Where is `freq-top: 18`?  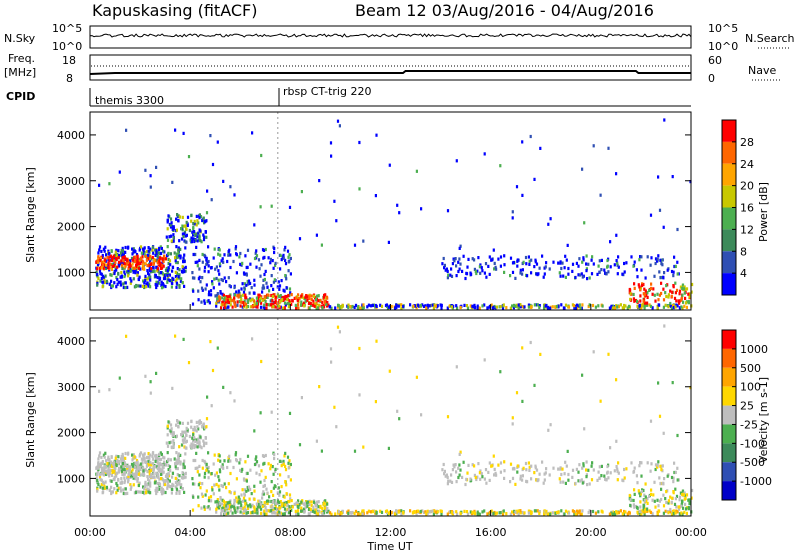
freq-top: 18 is located at coordinates (69, 60).